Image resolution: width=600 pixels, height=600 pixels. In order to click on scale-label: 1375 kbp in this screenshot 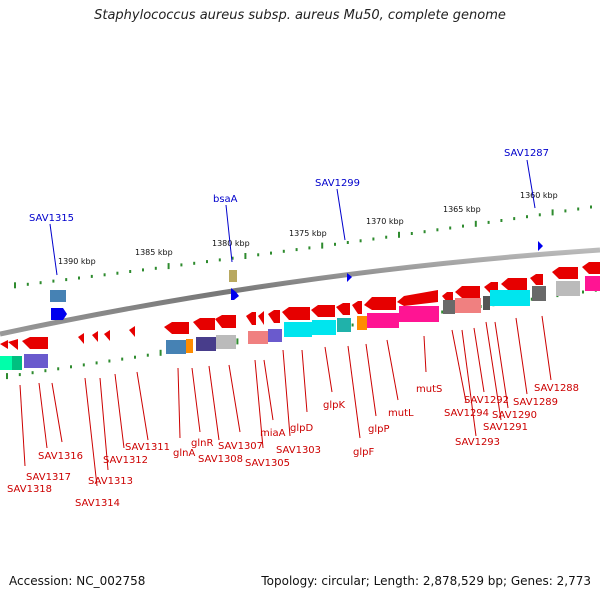, I will do `click(308, 233)`.